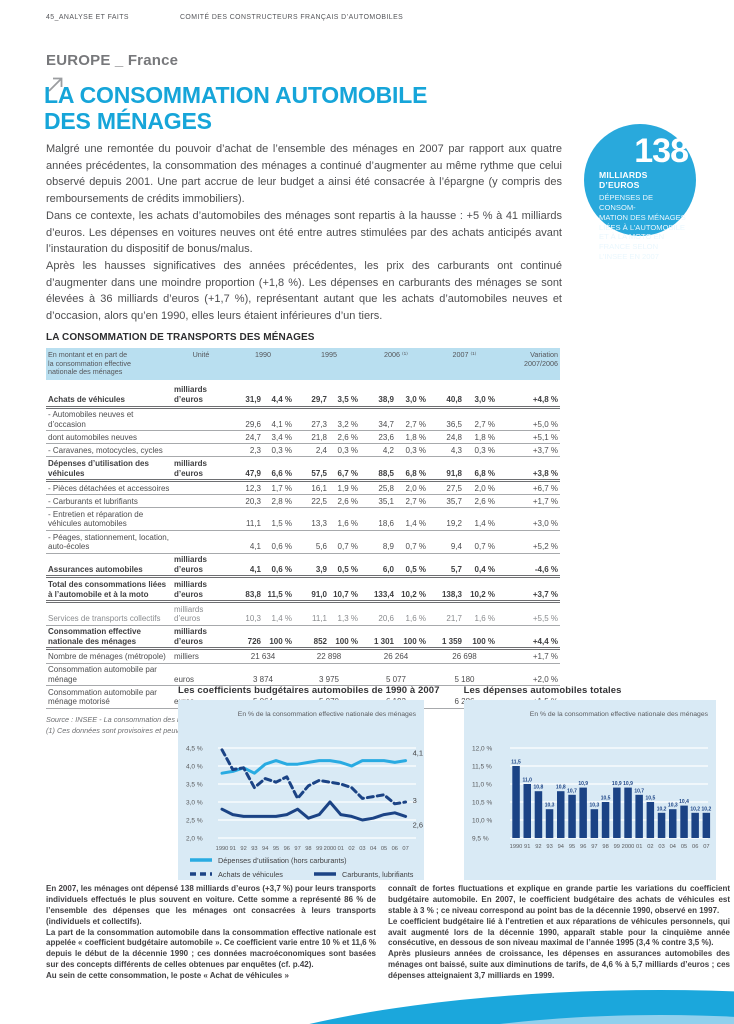 The width and height of the screenshot is (734, 1024). Describe the element at coordinates (329, 354) in the screenshot. I see `table-header-year: 1995` at that location.